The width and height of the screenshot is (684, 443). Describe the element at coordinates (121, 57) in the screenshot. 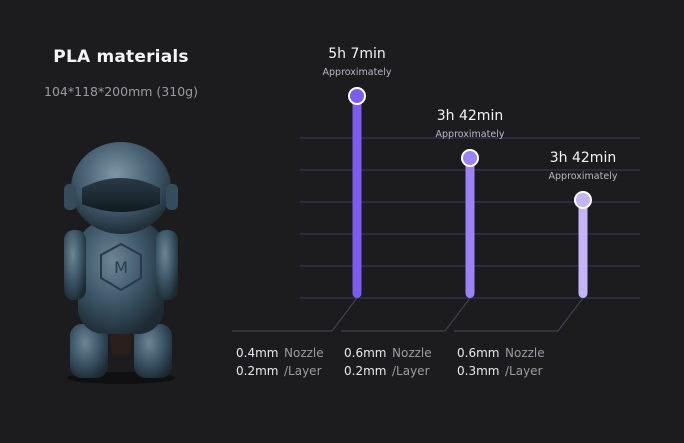

I see `material-title: PLA materials` at that location.